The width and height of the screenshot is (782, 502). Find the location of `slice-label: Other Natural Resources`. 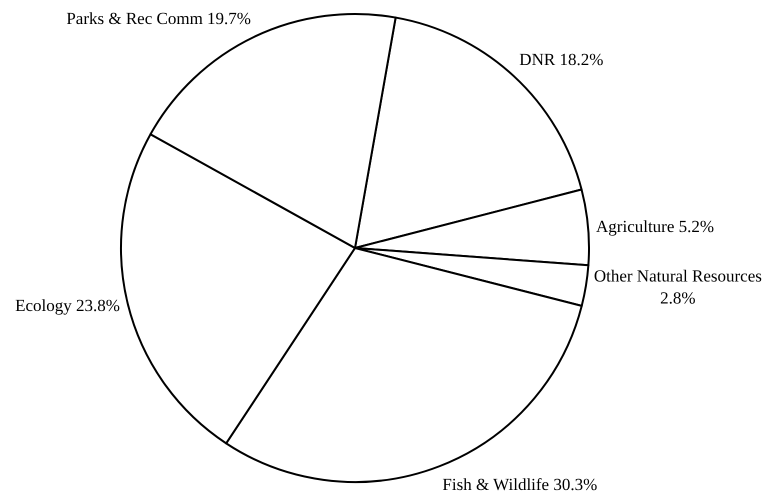

slice-label: Other Natural Resources is located at coordinates (678, 276).